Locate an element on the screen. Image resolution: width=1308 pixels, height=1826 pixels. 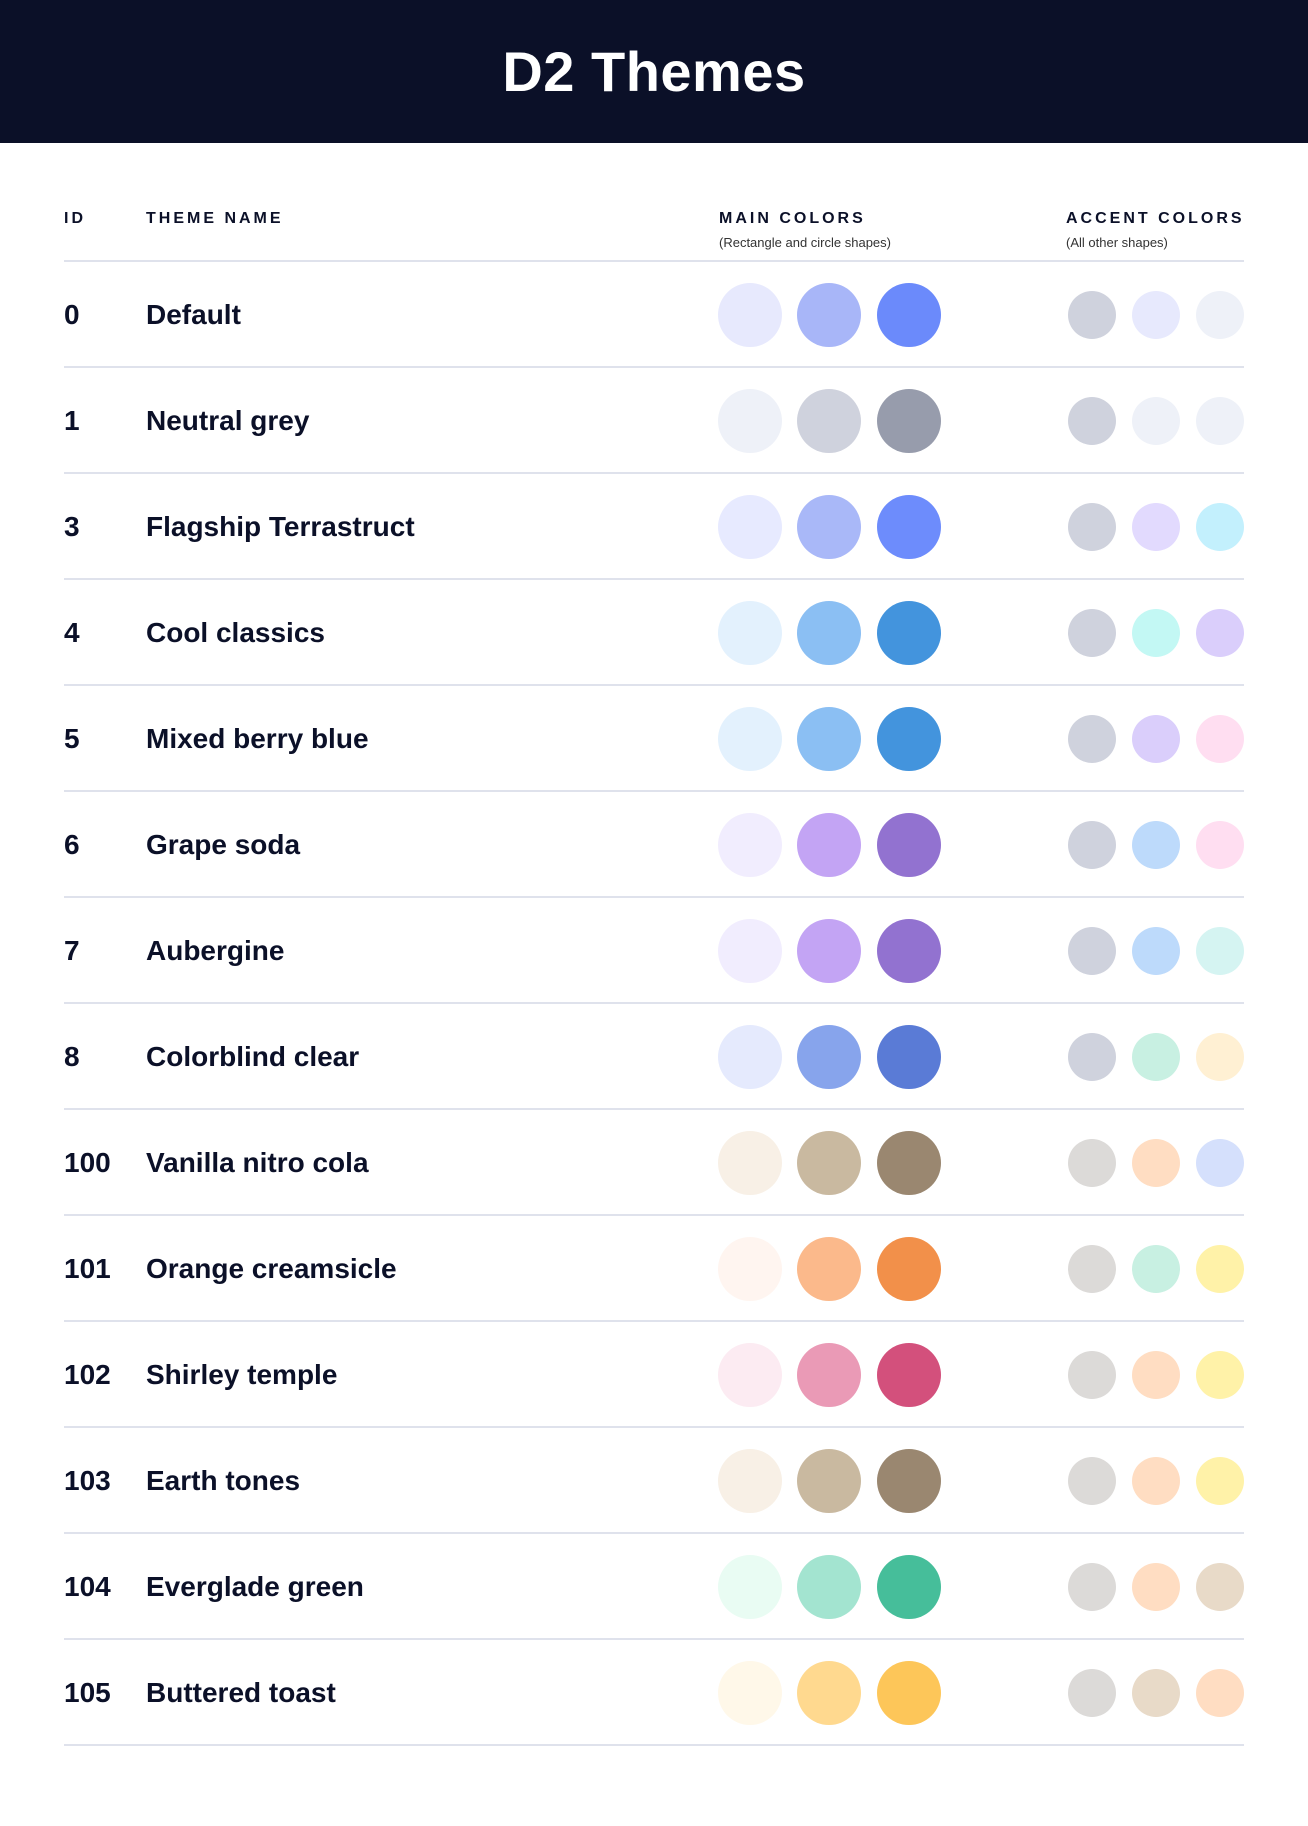
theme-name: Vanilla nitro cola is located at coordinates (257, 1162).